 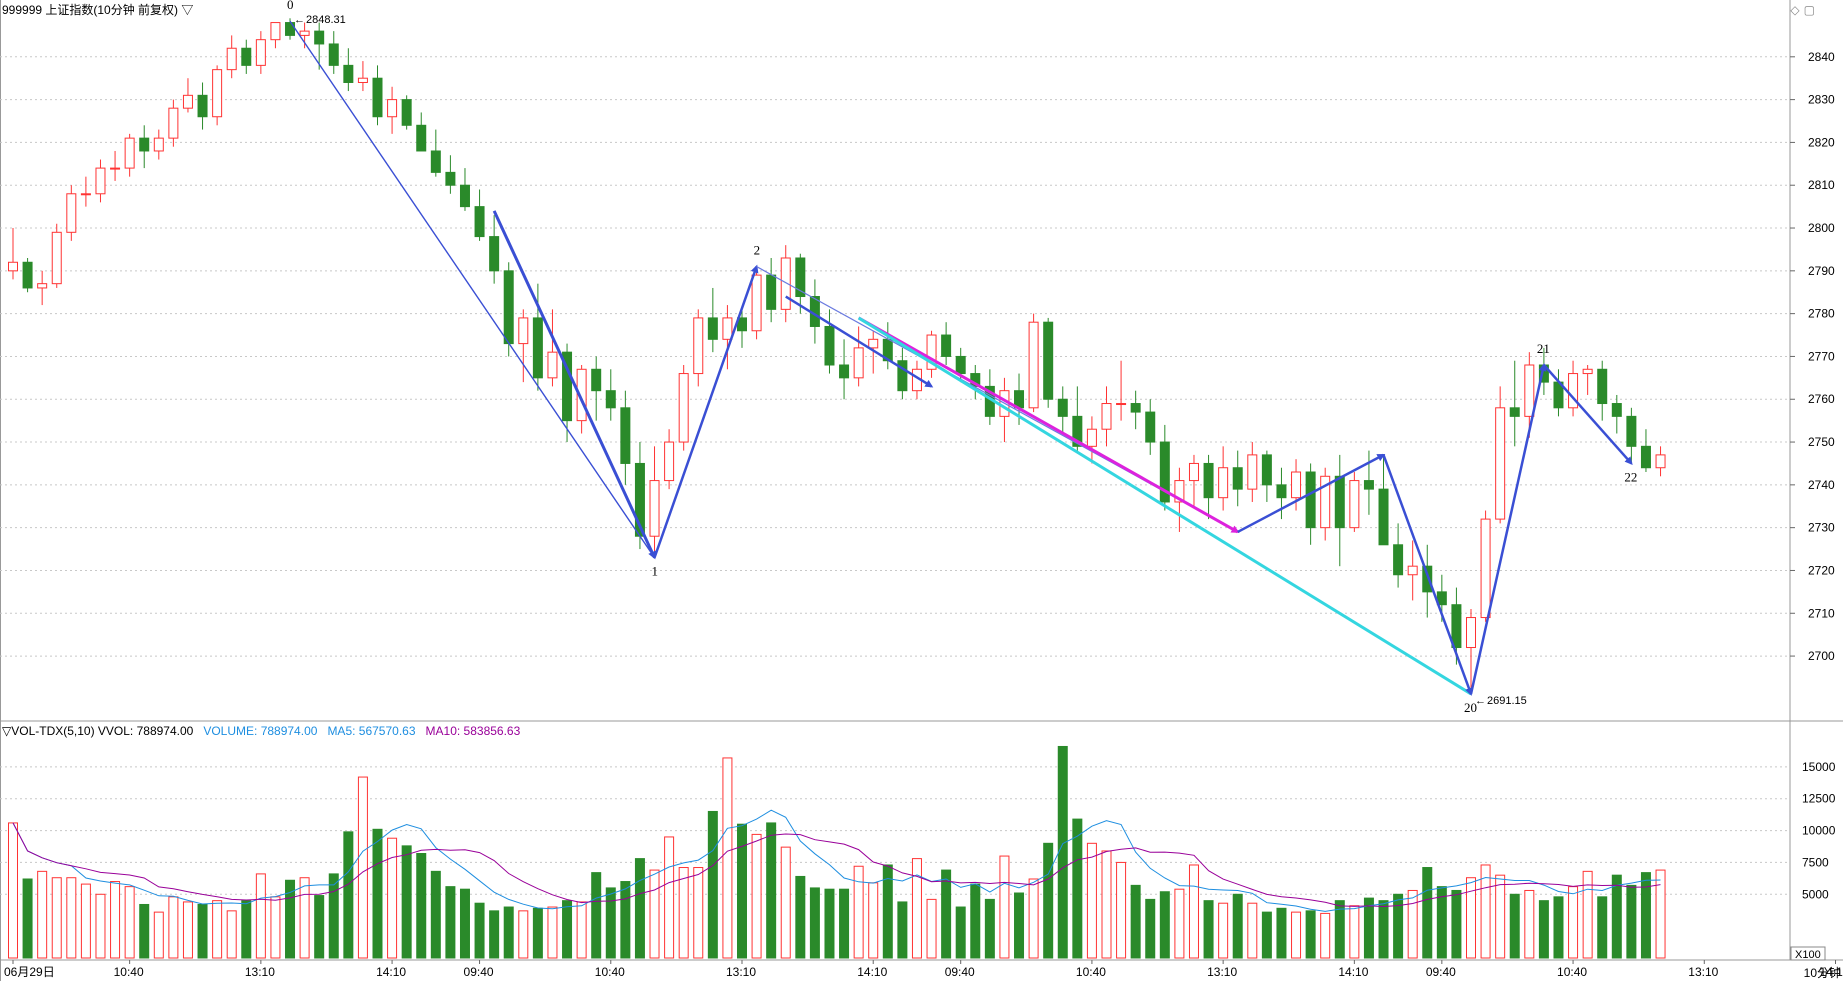 What do you see at coordinates (1821, 613) in the screenshot?
I see `price-tick-label: 2710` at bounding box center [1821, 613].